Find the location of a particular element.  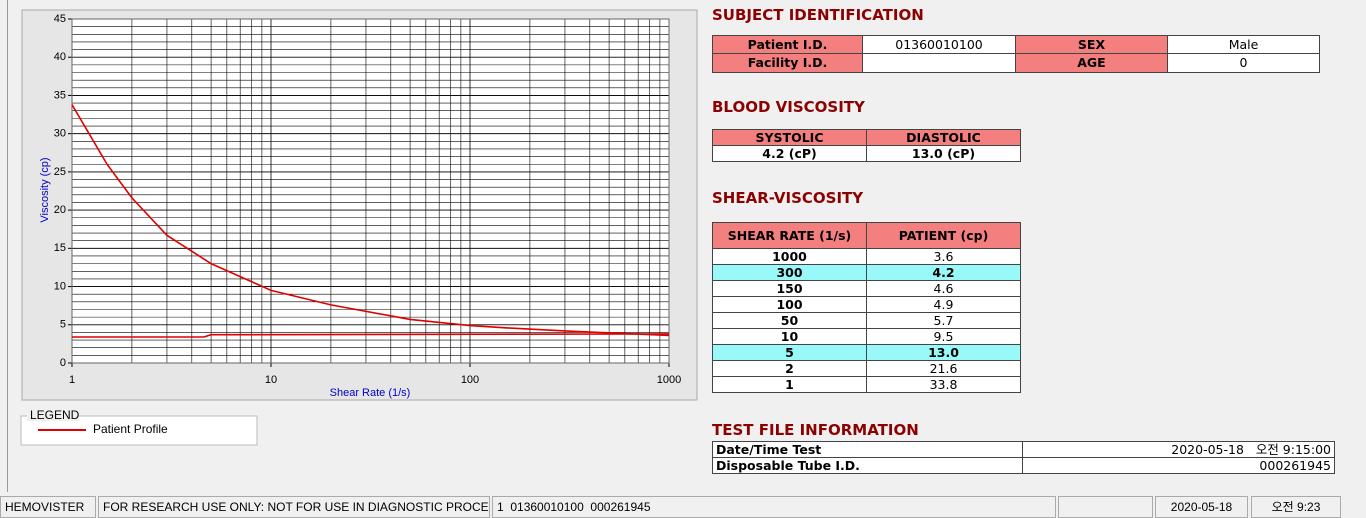

y-tick-label: 30 is located at coordinates (60, 134).